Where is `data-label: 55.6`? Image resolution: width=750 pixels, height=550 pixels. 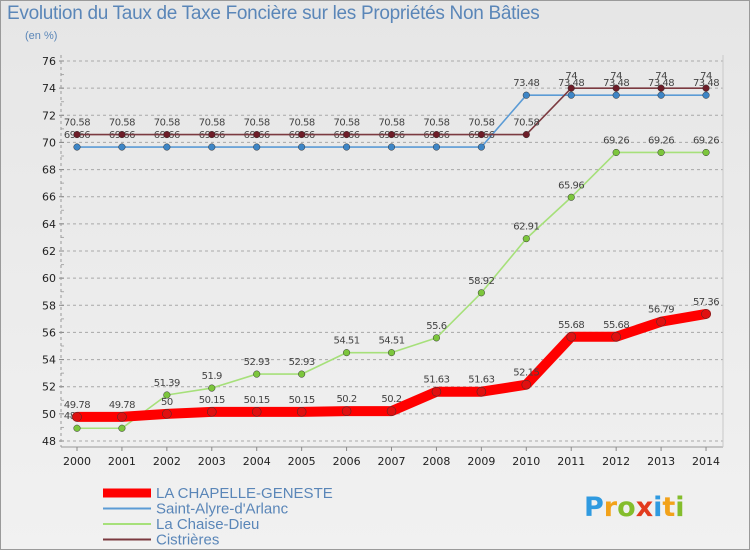
data-label: 55.6 is located at coordinates (436, 326).